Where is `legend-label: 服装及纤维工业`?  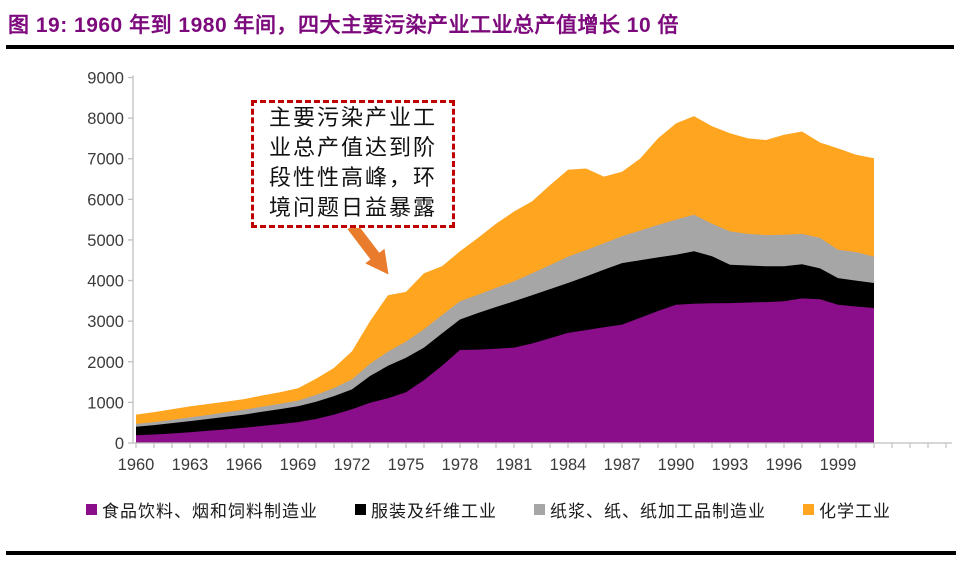 legend-label: 服装及纤维工业 is located at coordinates (434, 511).